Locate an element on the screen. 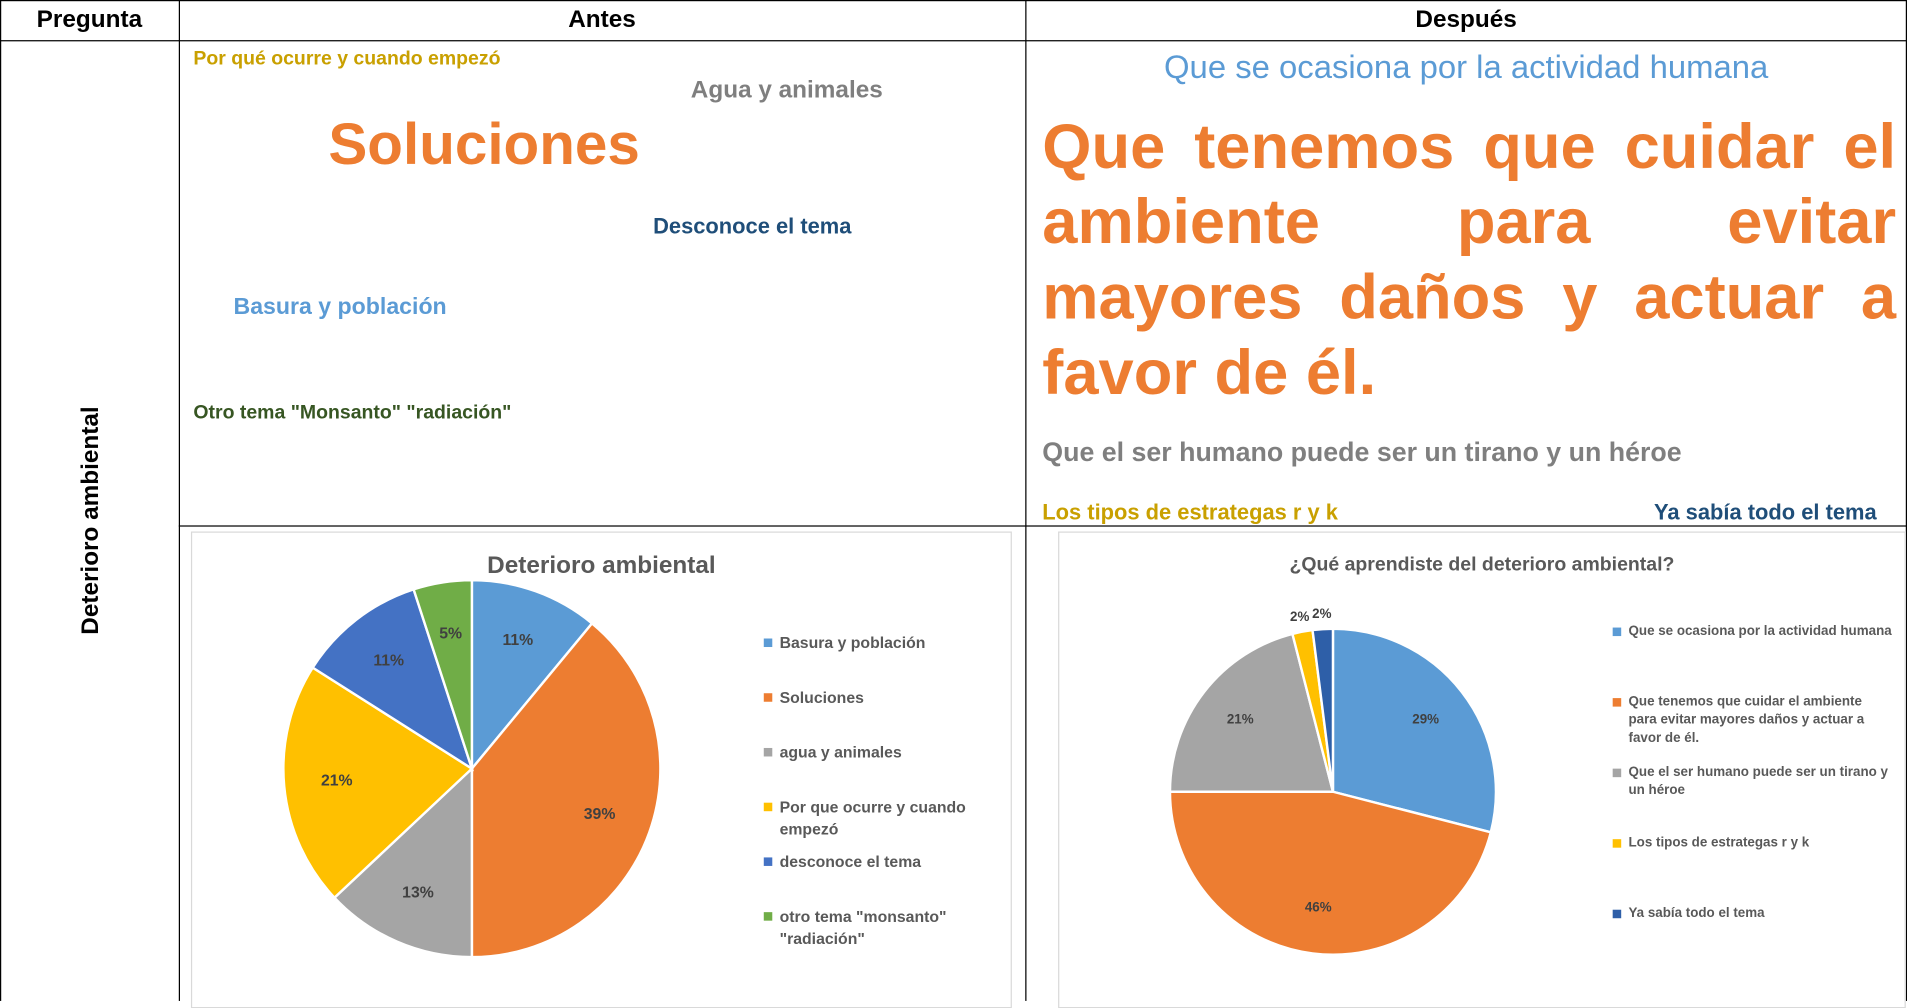 The height and width of the screenshot is (1008, 1907). data-label: 13% is located at coordinates (418, 892).